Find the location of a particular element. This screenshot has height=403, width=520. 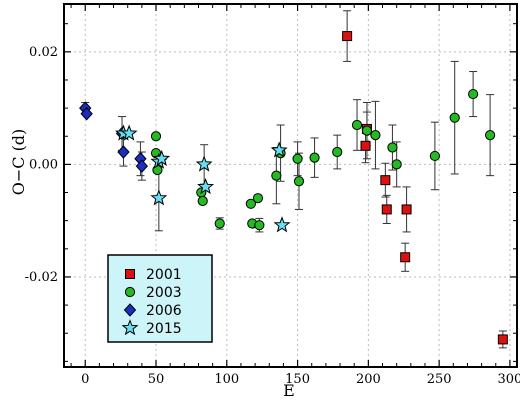

legend-marker-2001 is located at coordinates (130, 274).